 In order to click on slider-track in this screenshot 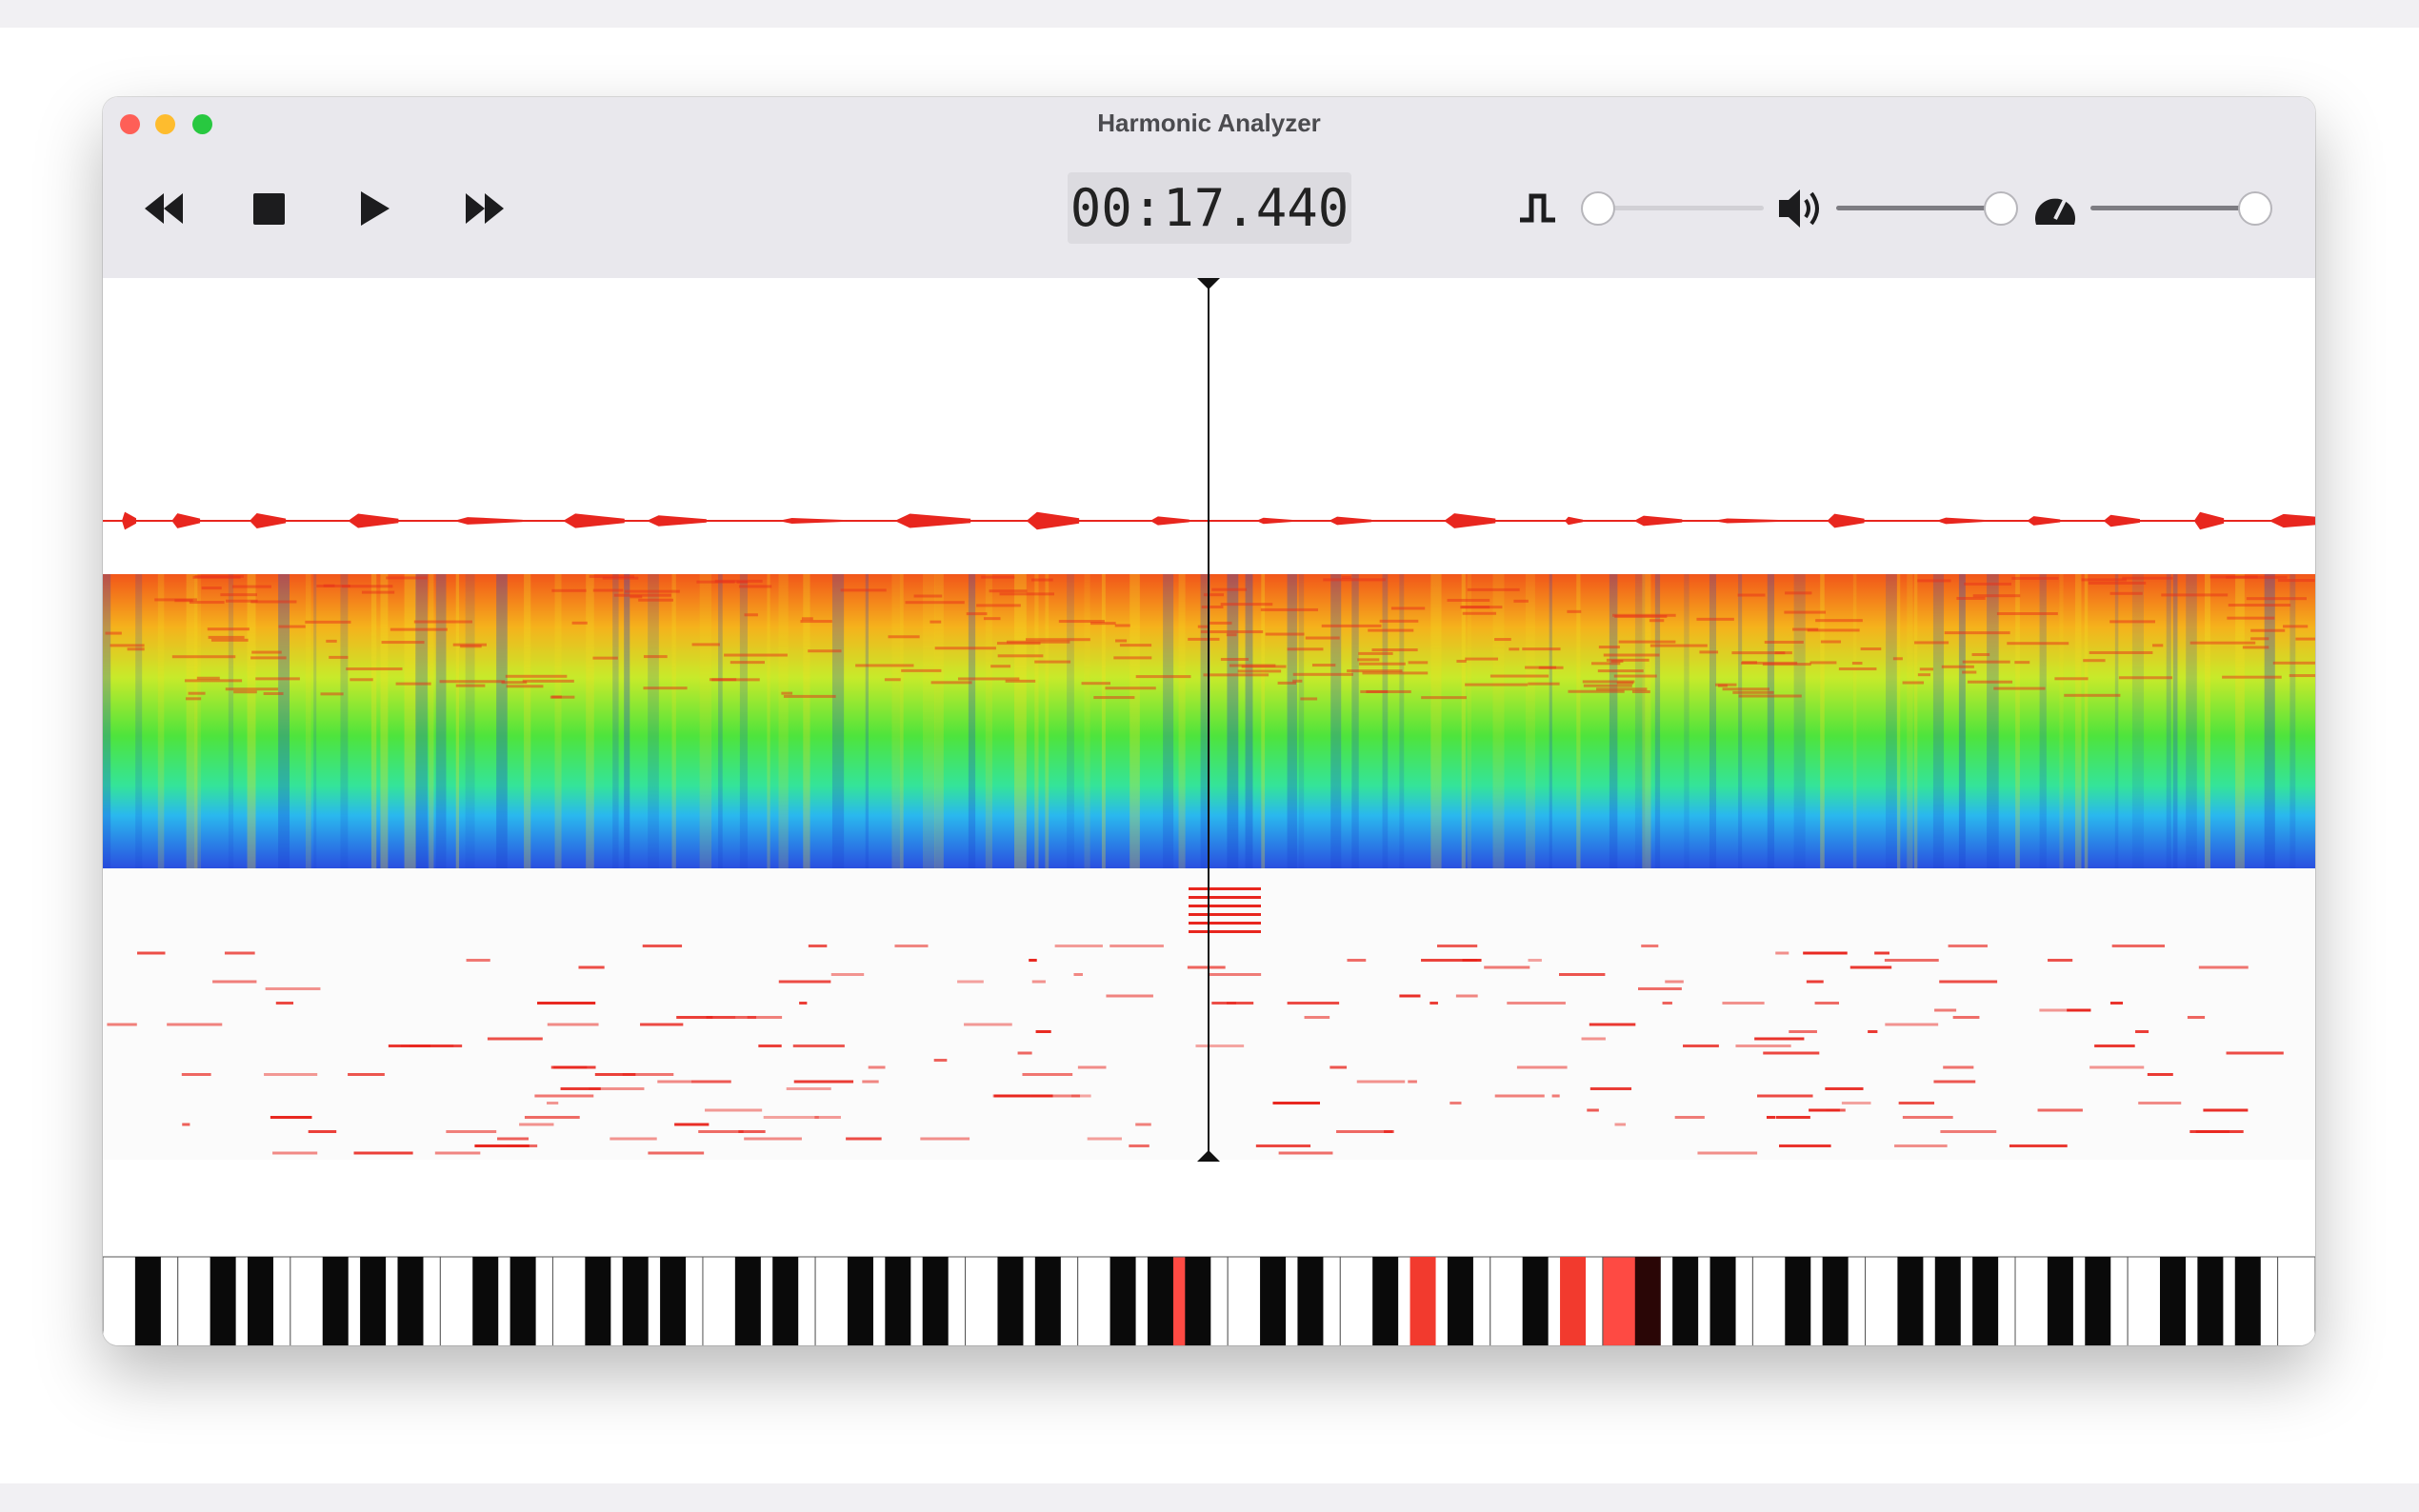, I will do `click(1672, 208)`.